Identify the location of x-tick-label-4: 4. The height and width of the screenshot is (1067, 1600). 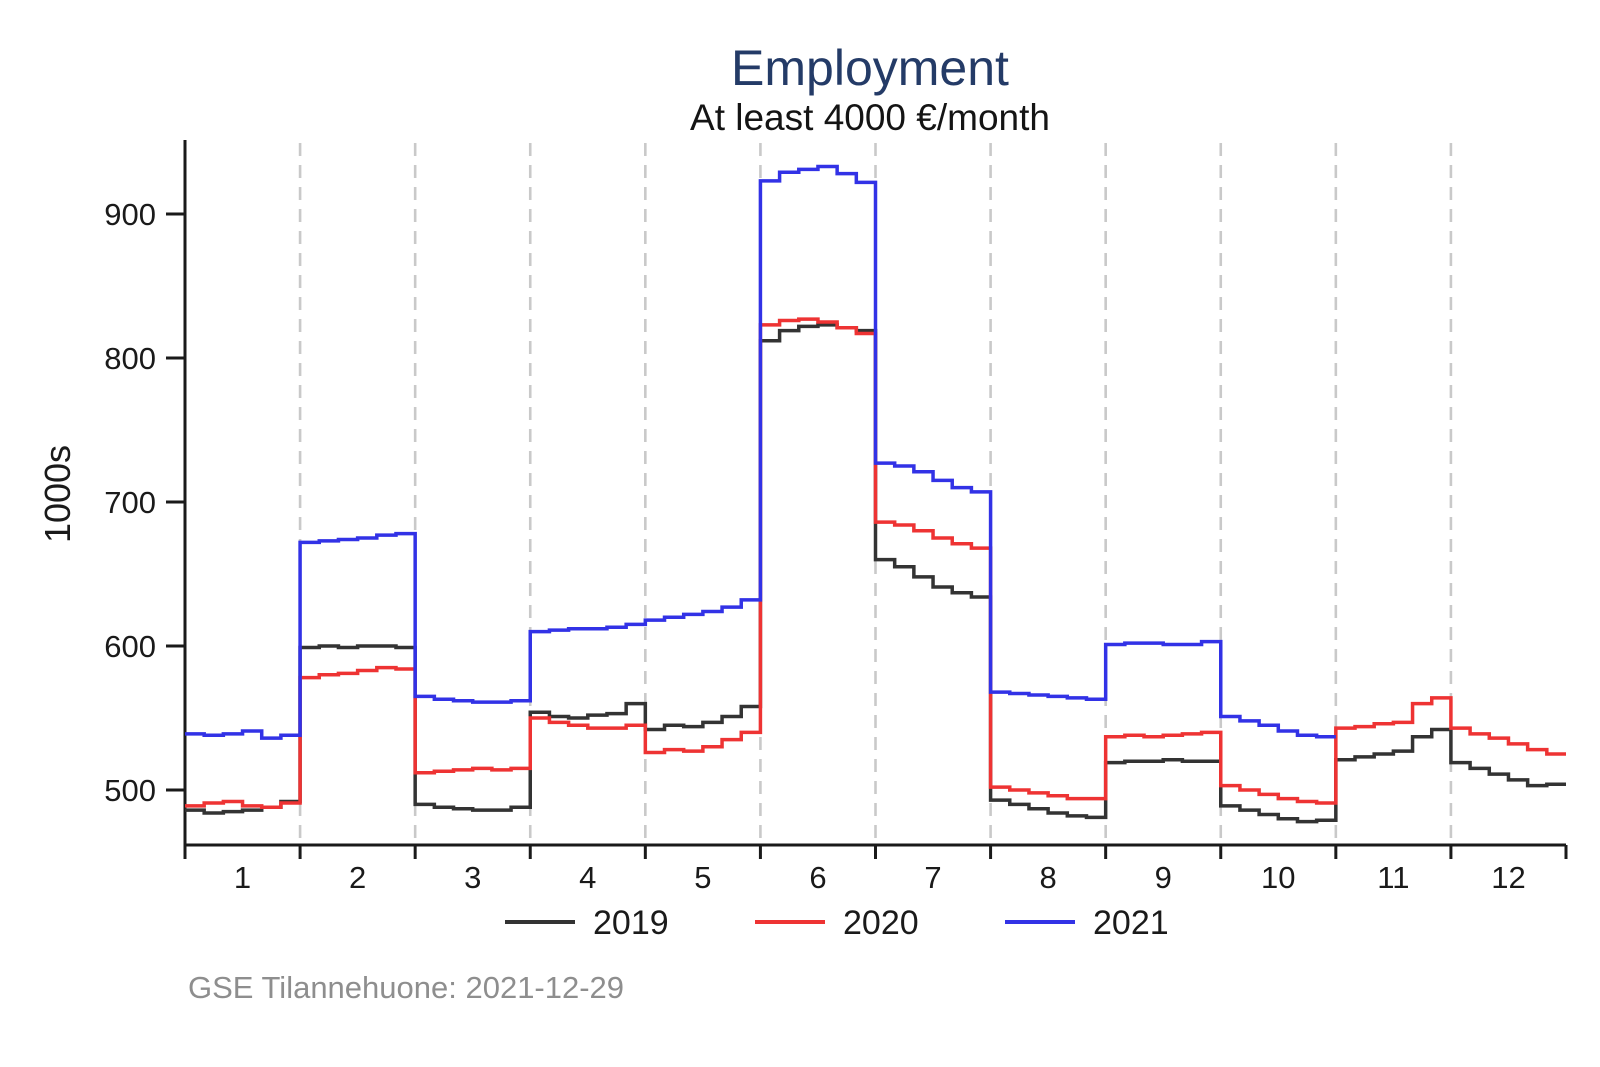
(587, 877).